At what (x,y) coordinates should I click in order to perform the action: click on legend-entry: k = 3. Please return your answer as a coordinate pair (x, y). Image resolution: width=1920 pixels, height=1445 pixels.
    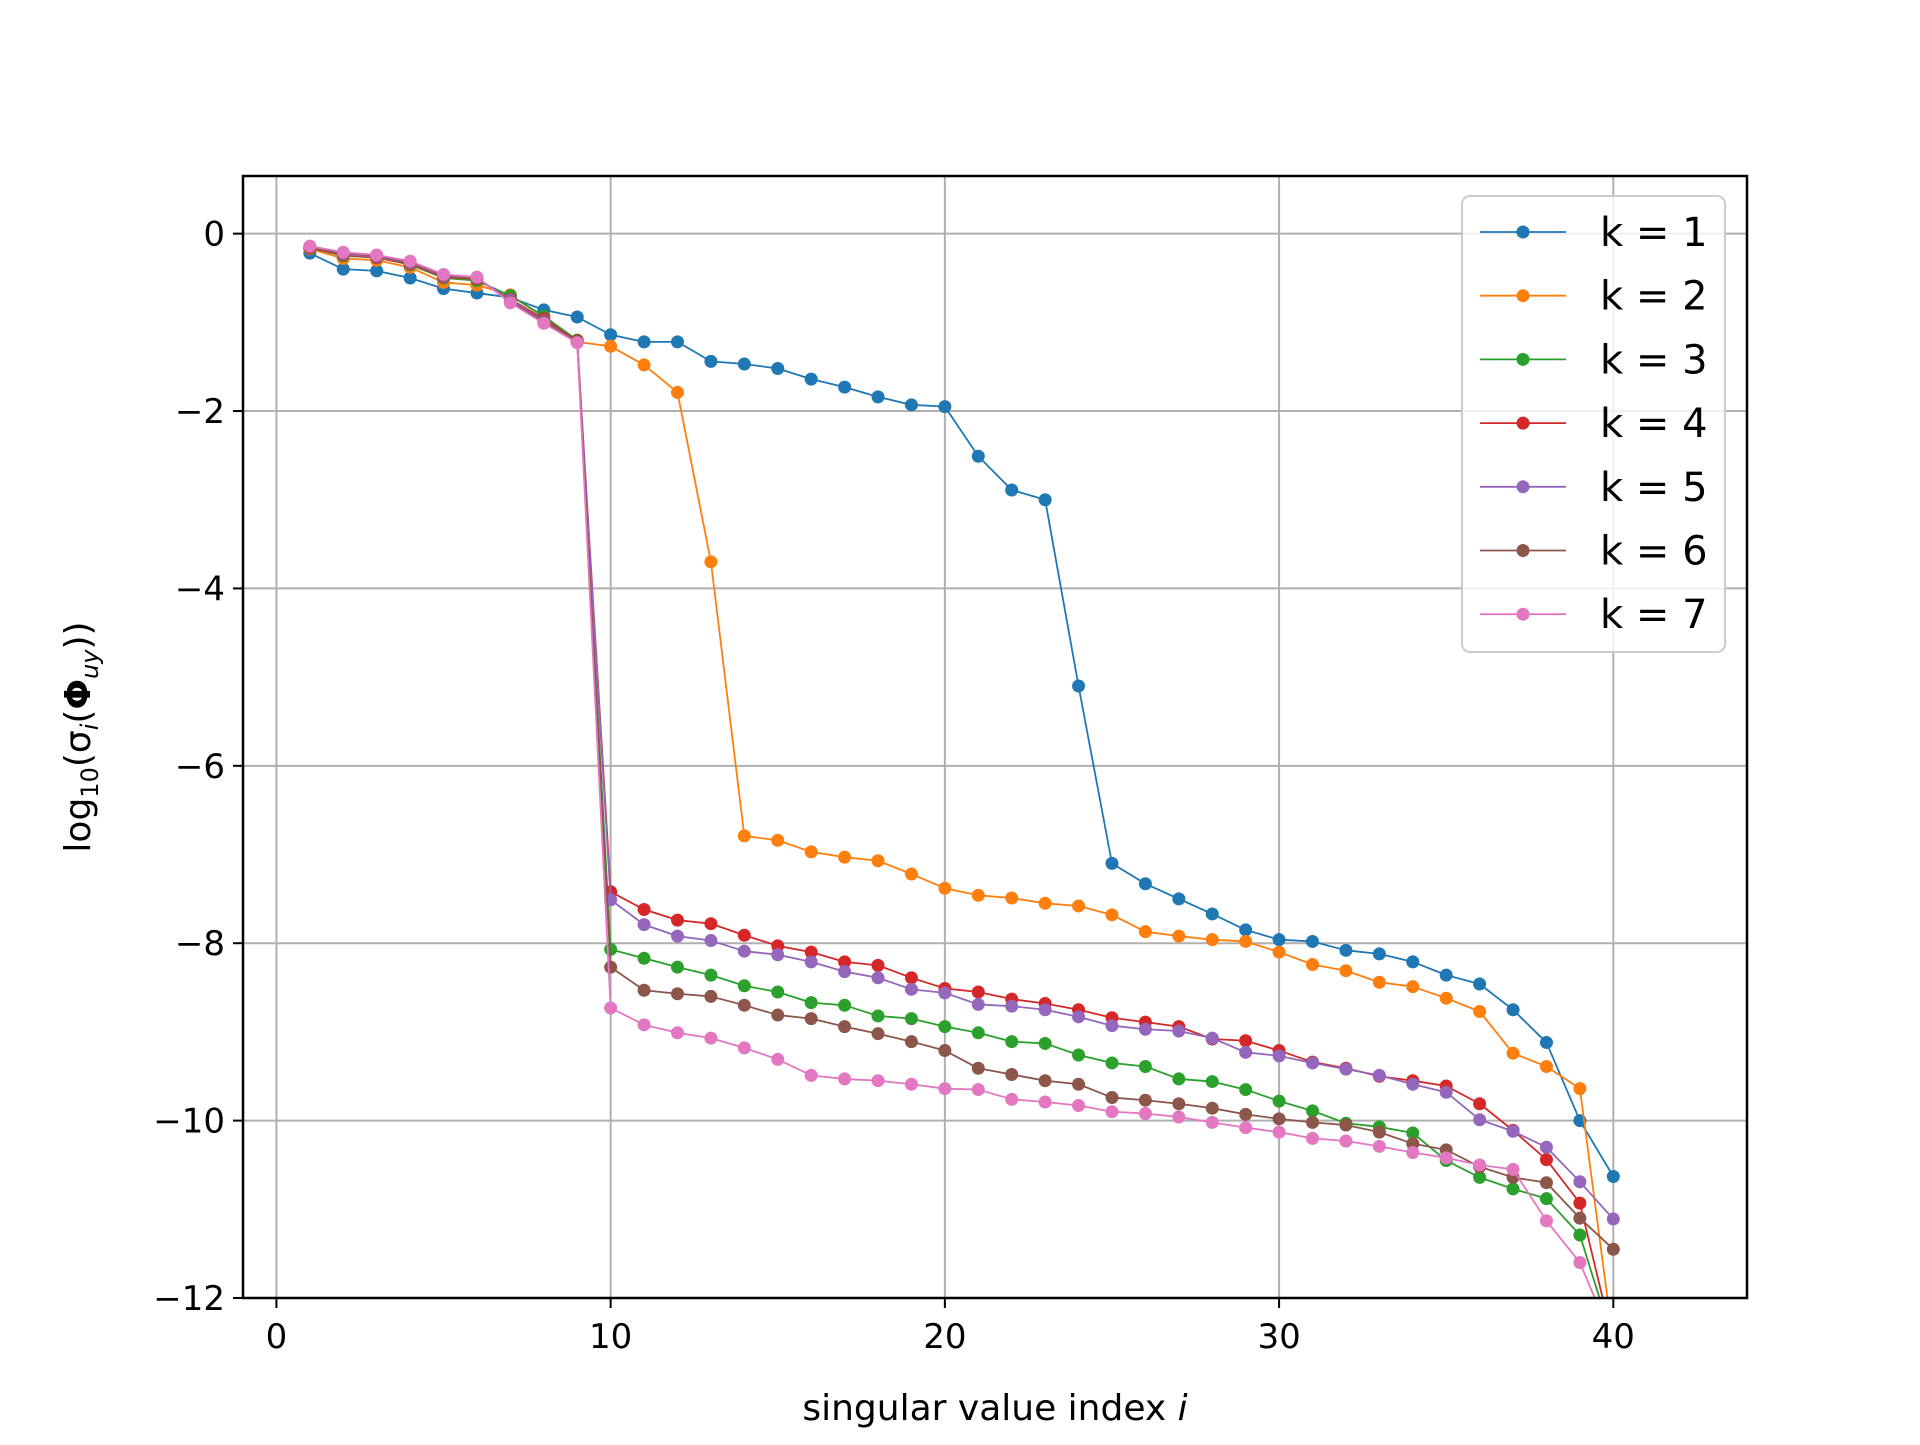
    Looking at the image, I should click on (1594, 360).